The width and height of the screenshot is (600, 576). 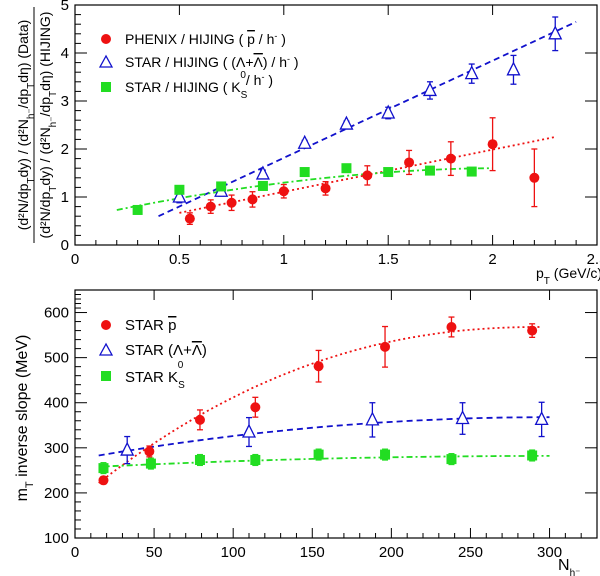 I want to click on top-y-tick-label: 0, so click(x=65, y=245).